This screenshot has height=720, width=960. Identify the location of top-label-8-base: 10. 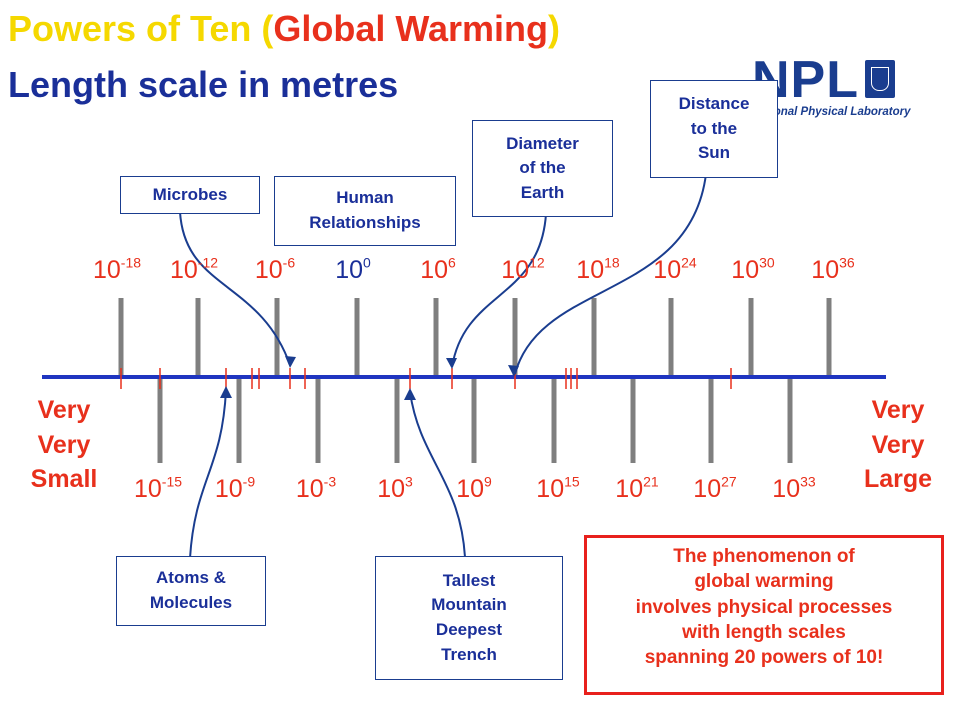
(745, 270).